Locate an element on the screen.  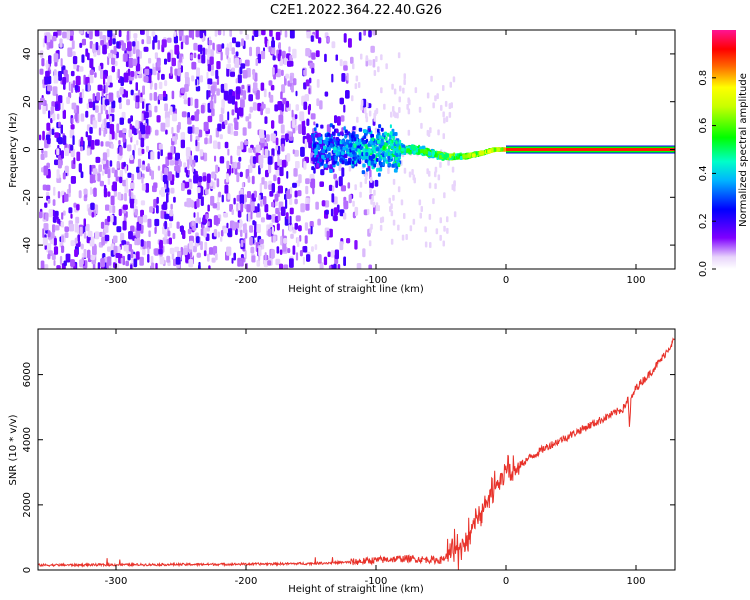
spectrogram-y-label: Frequency (Hz) is located at coordinates (13, 150).